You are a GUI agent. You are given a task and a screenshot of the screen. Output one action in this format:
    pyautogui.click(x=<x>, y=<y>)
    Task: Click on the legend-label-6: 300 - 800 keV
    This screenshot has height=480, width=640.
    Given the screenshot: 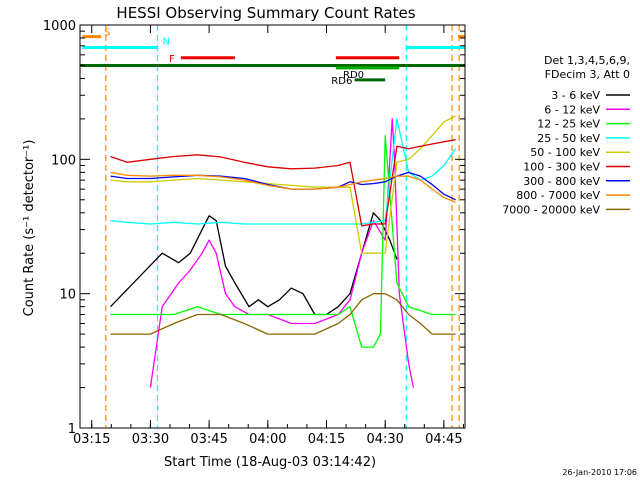 What is the action you would take?
    pyautogui.click(x=561, y=181)
    